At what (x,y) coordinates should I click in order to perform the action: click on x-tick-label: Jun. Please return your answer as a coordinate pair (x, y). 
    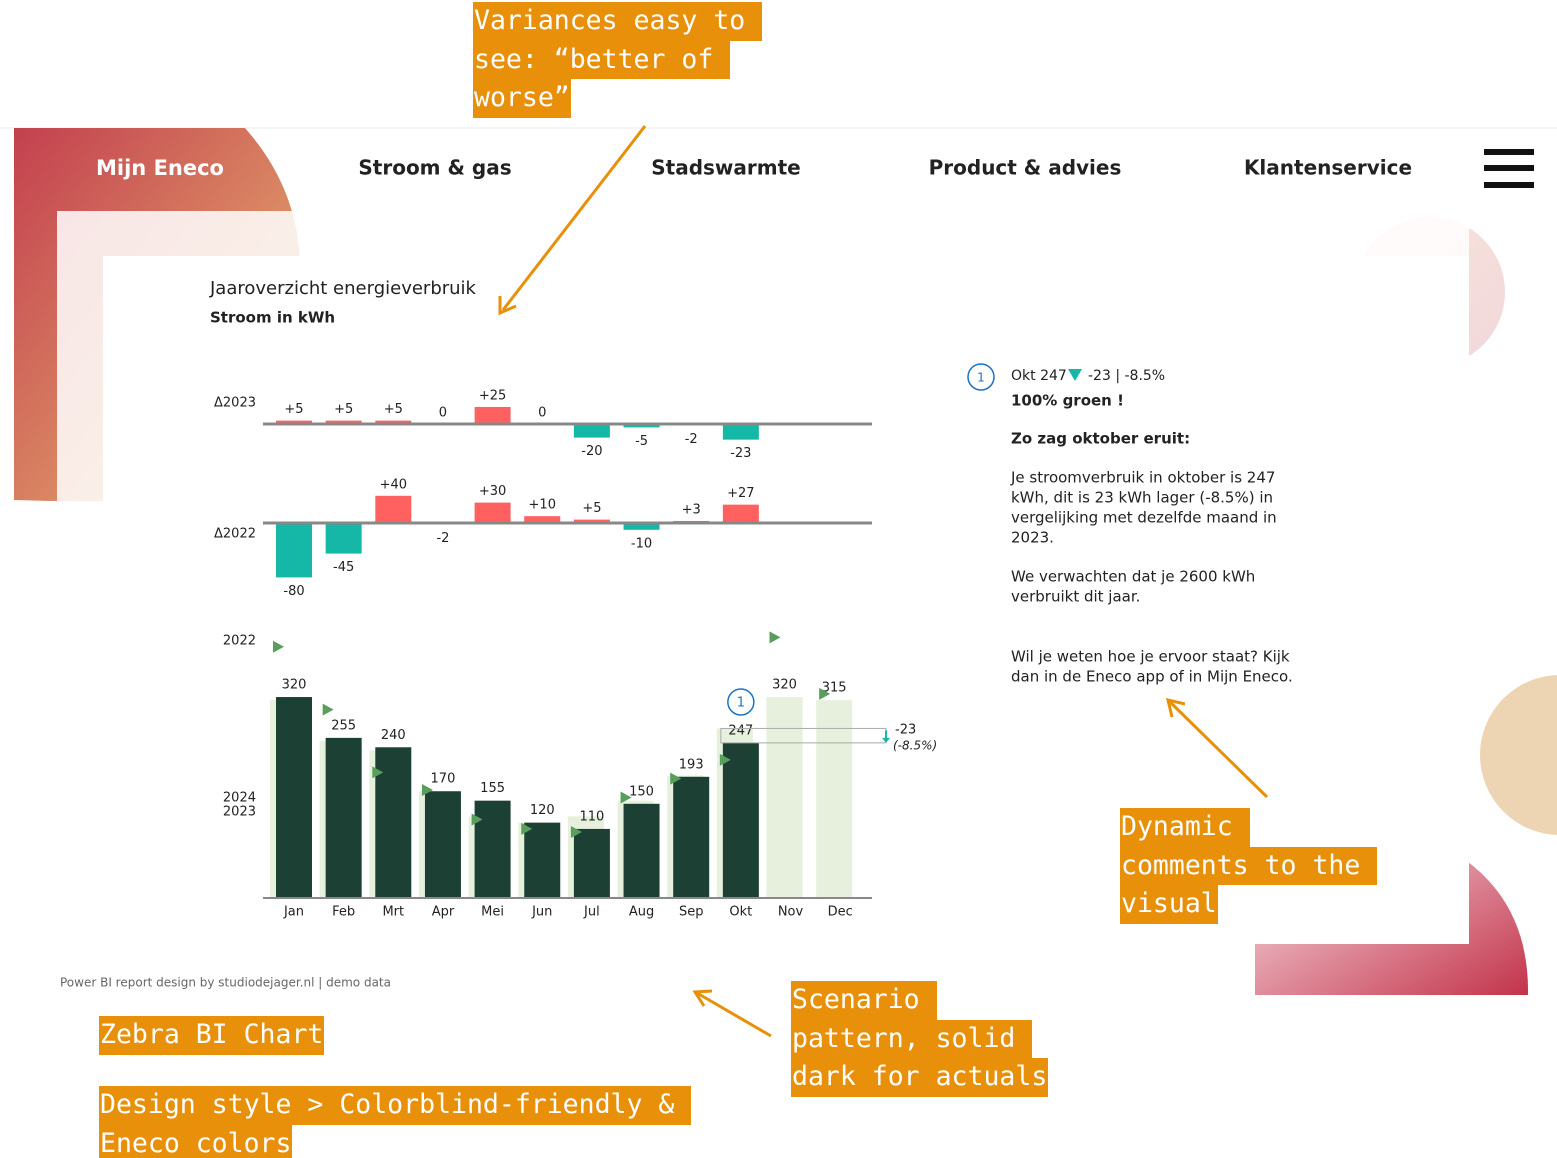
    Looking at the image, I should click on (541, 912).